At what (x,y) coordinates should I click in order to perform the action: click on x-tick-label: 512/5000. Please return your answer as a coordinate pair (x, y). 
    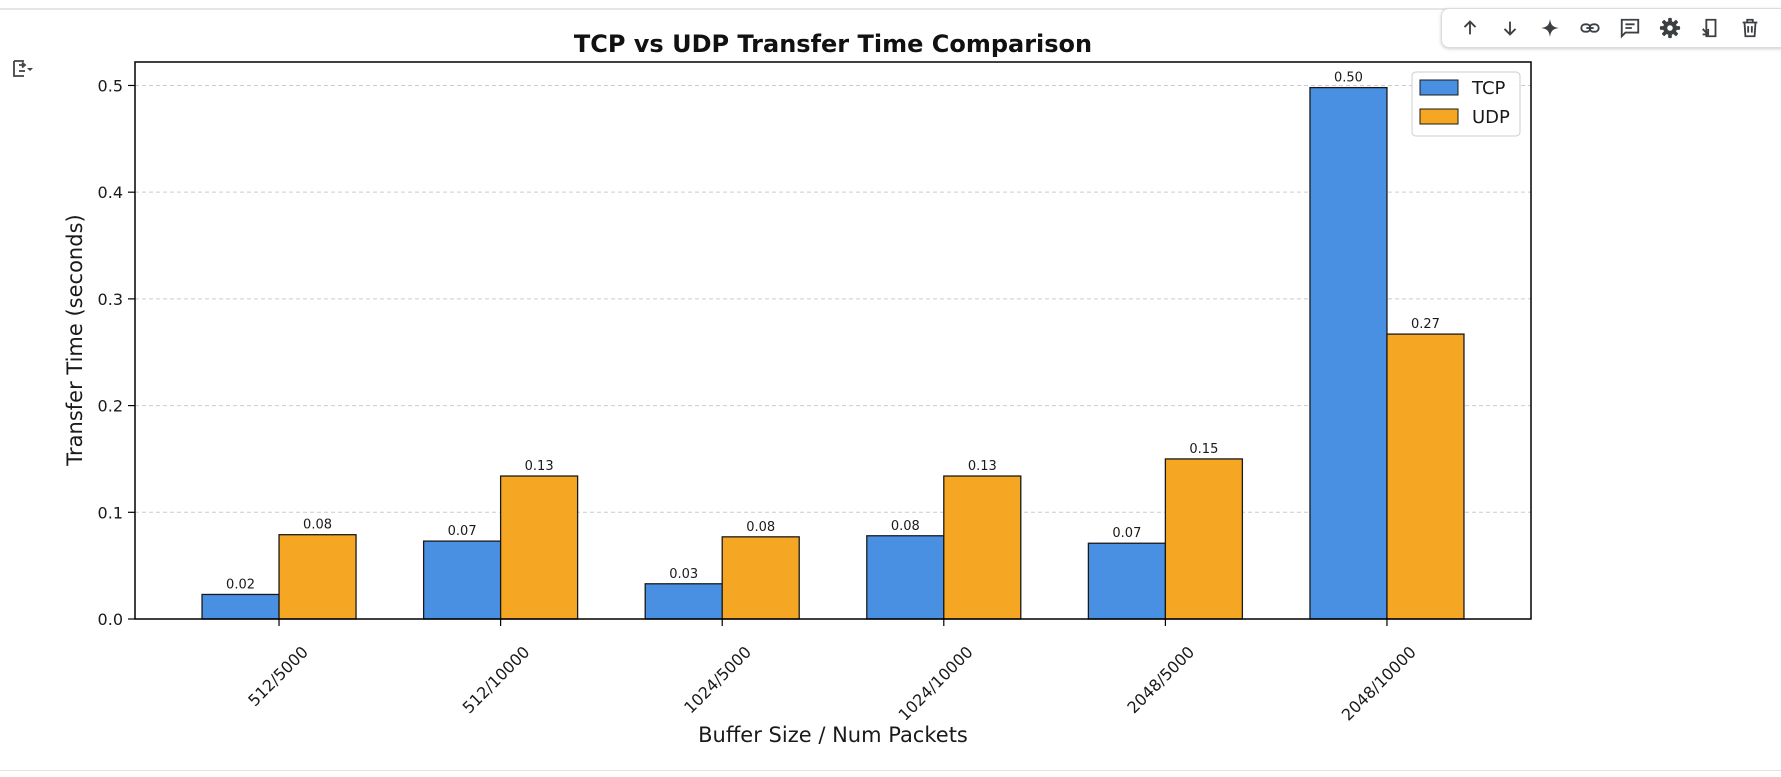
    Looking at the image, I should click on (278, 676).